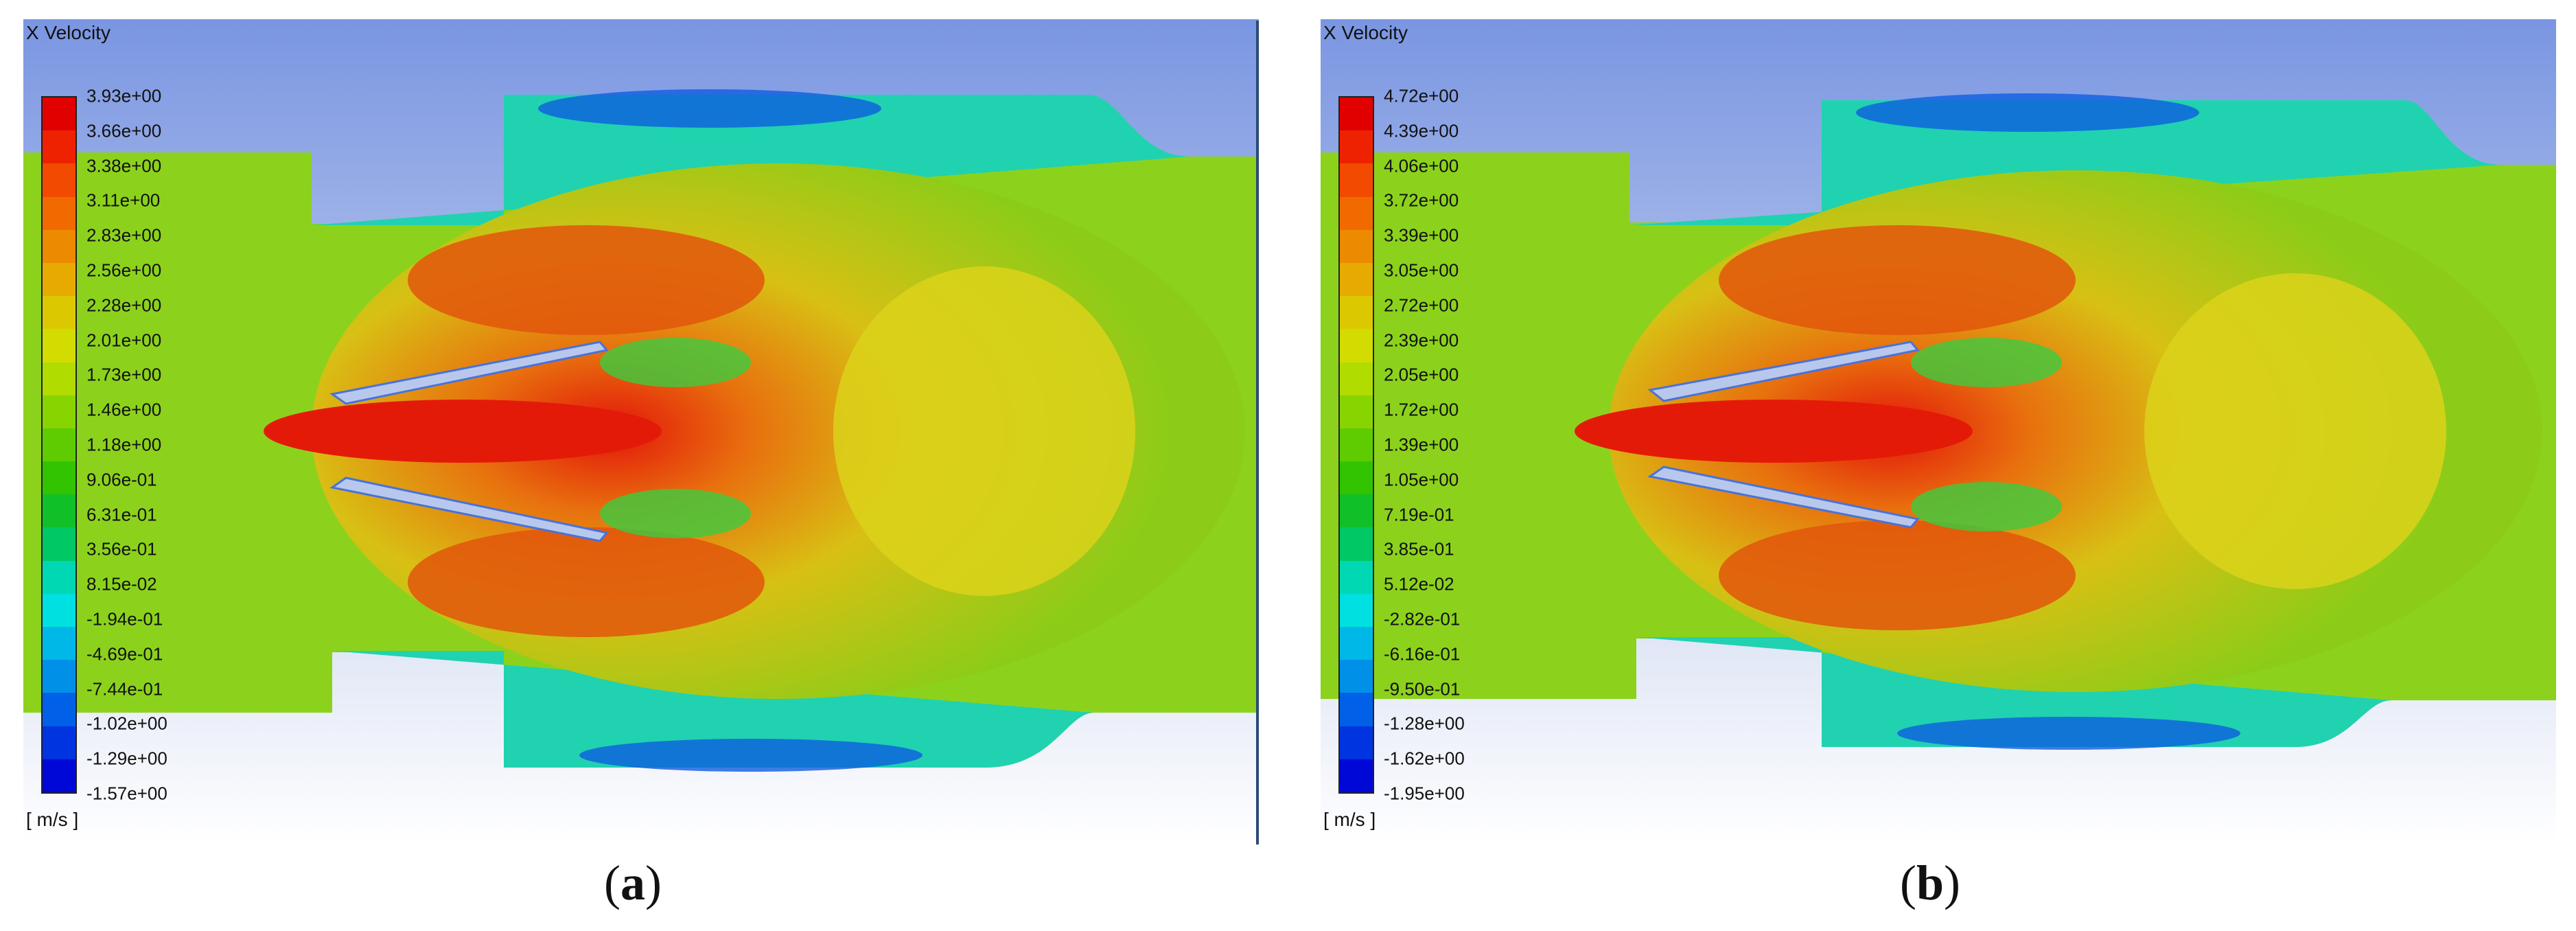  I want to click on colorbar-tick-label: 3.05e+00, so click(1421, 271).